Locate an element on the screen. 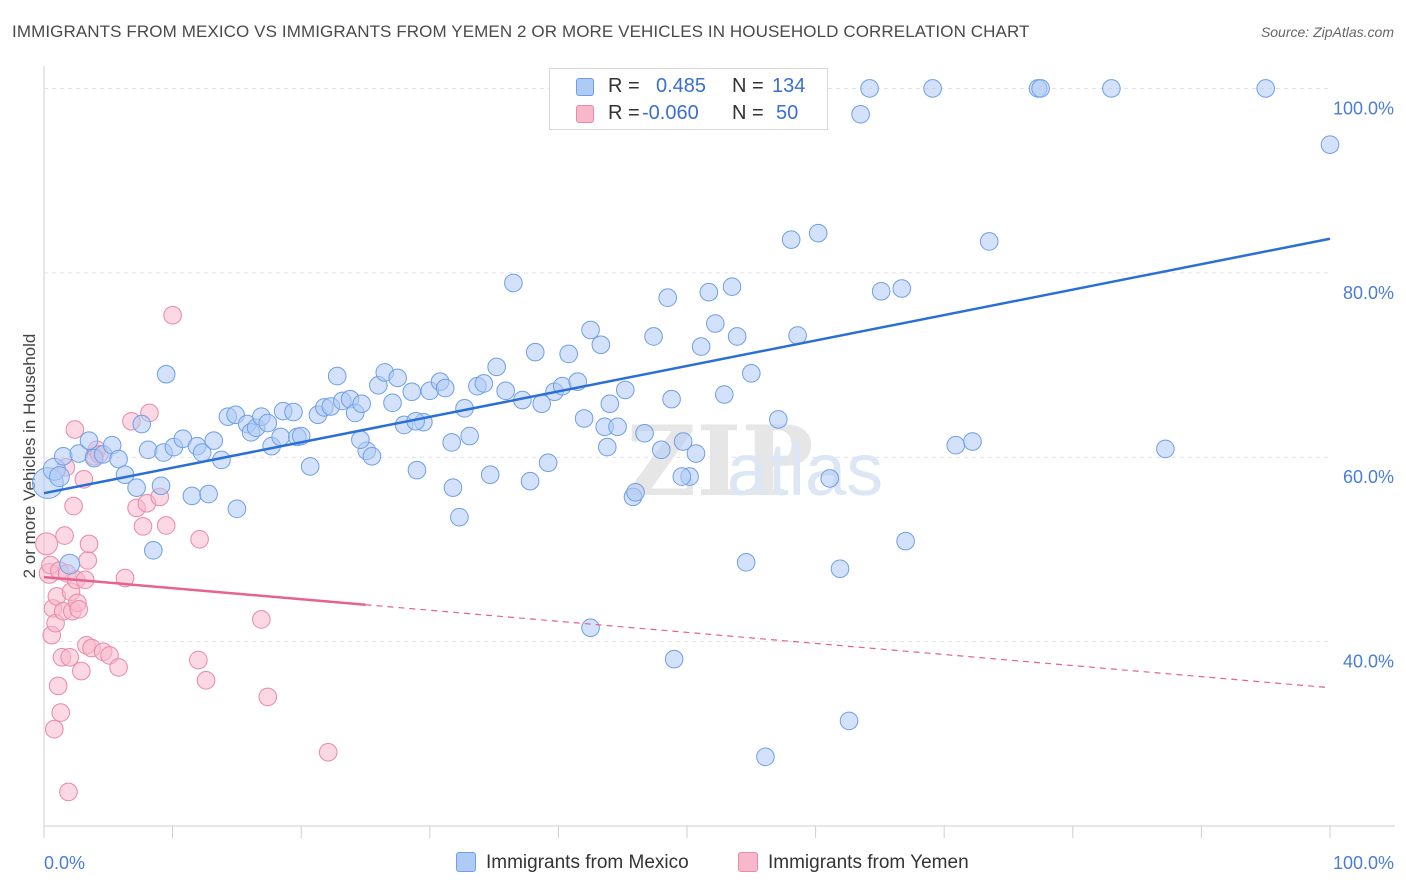 This screenshot has width=1406, height=892. legend-n-value-yemen: 50 is located at coordinates (787, 113).